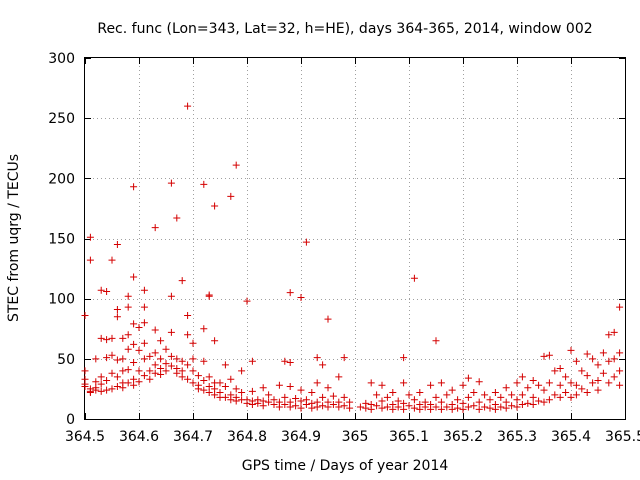 The height and width of the screenshot is (480, 640). I want to click on x-tick-label: 364.6, so click(139, 437).